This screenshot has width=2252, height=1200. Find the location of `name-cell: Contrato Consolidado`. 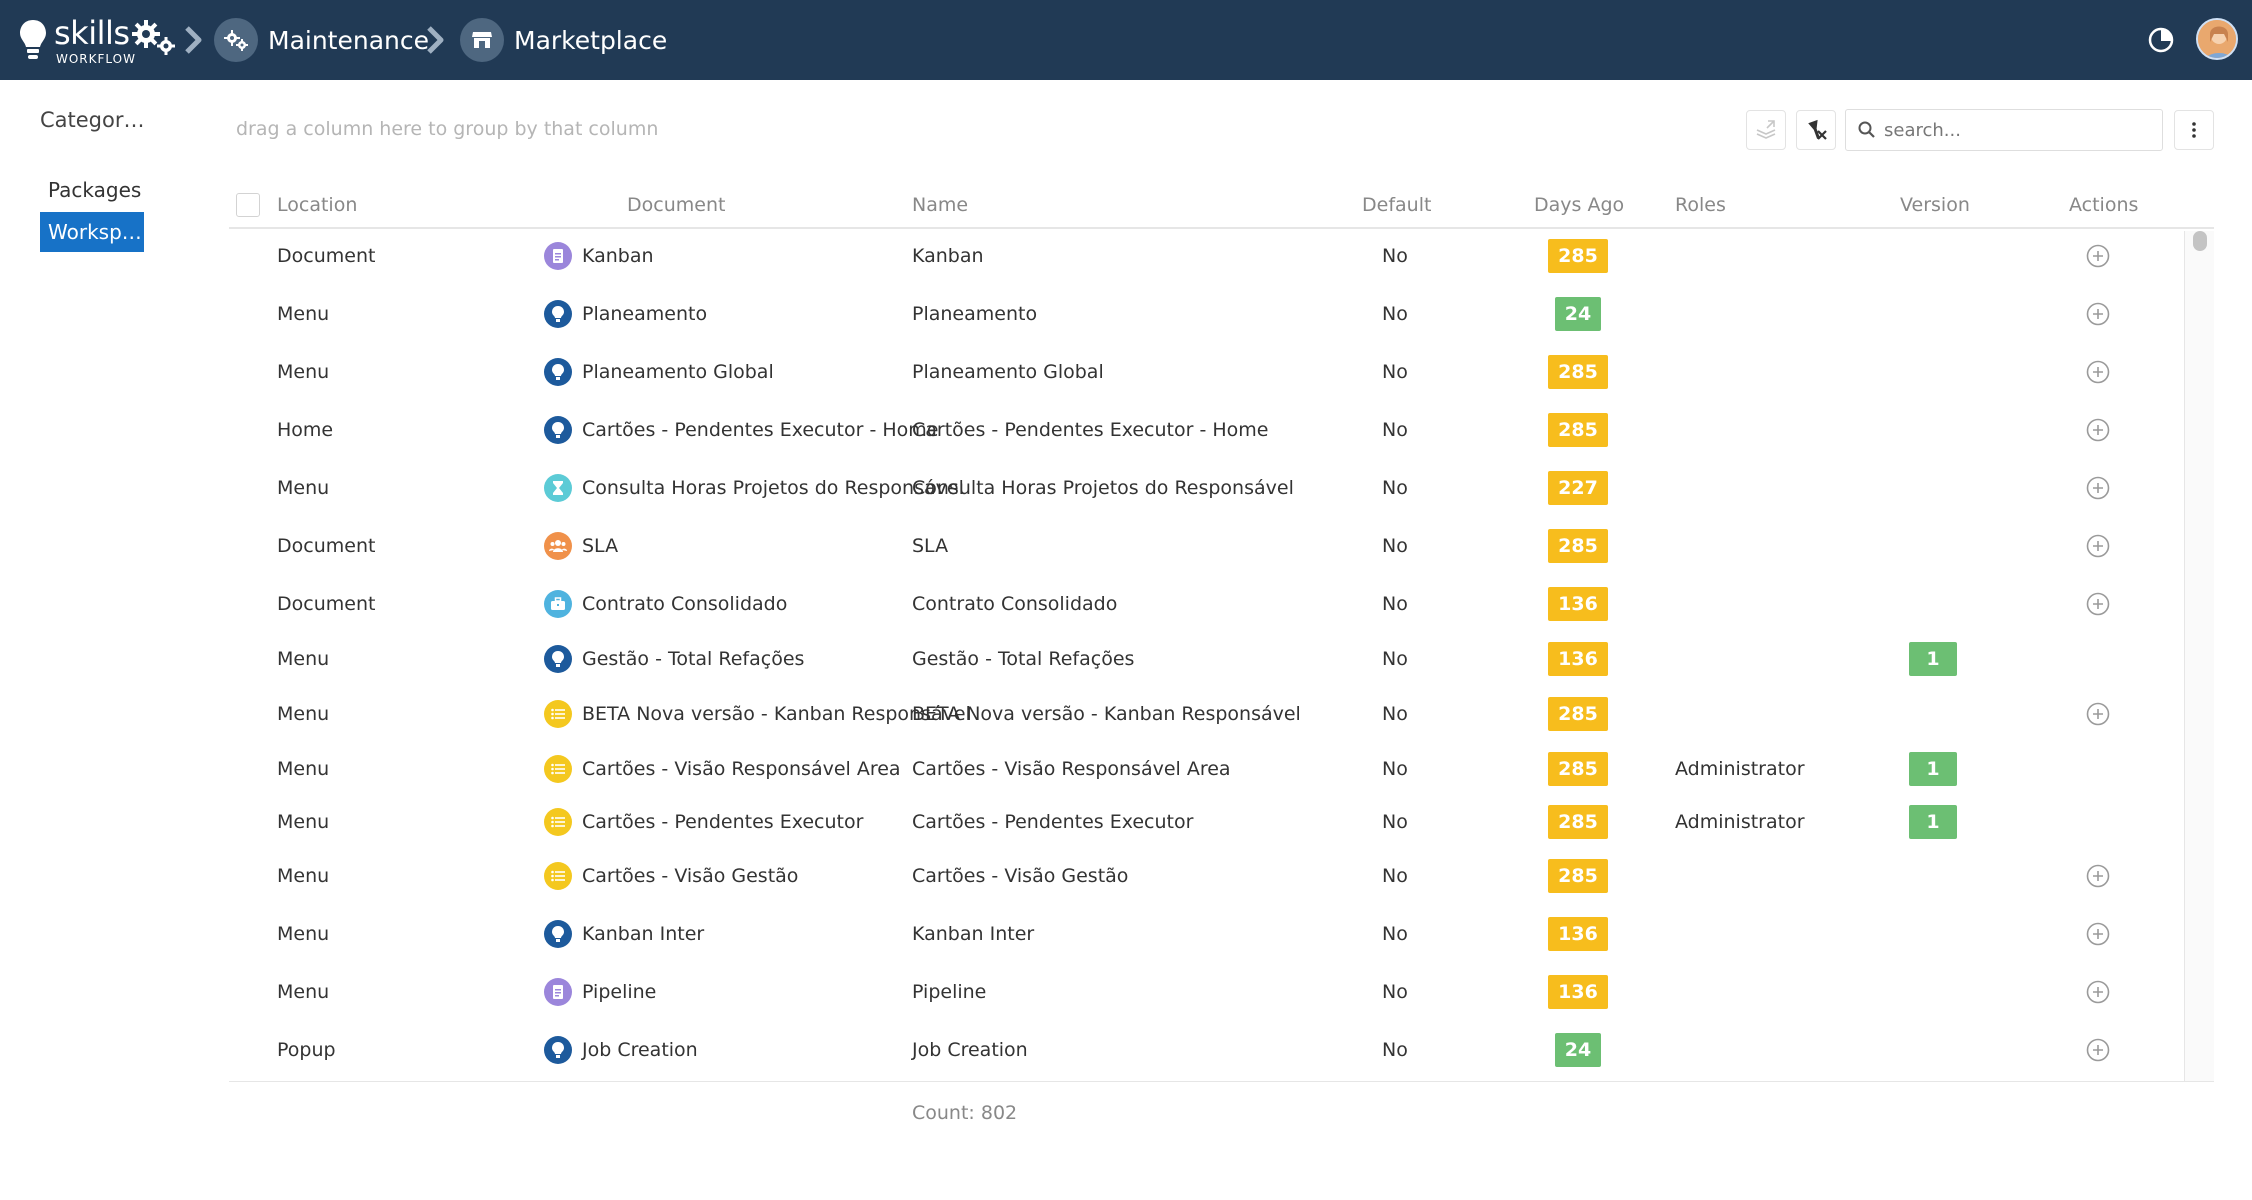

name-cell: Contrato Consolidado is located at coordinates (1015, 604).